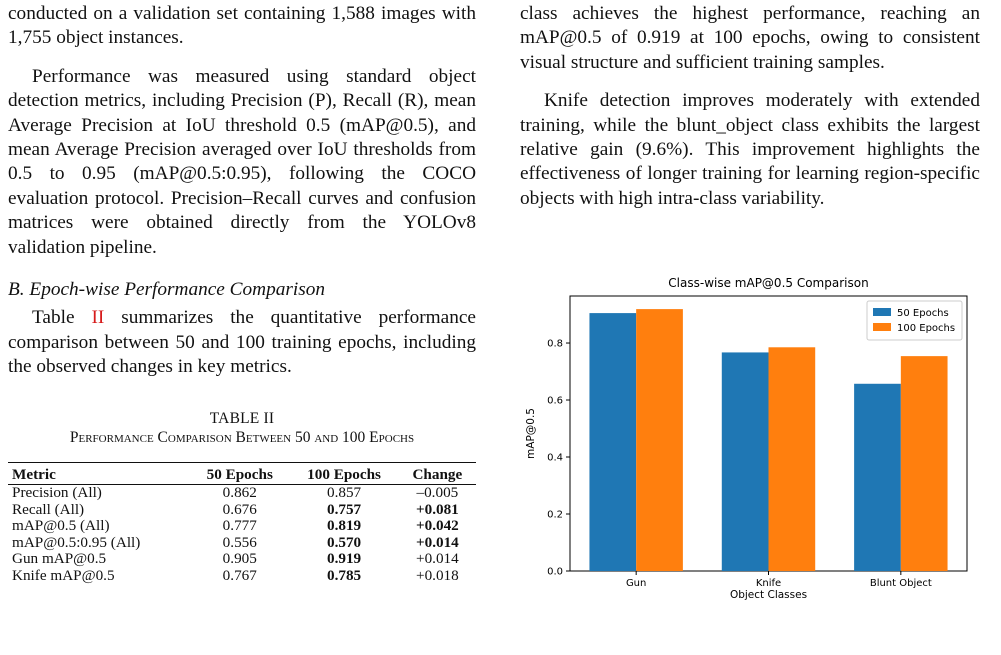 This screenshot has height=655, width=1001. I want to click on cell-100-epochs: 0.919, so click(344, 559).